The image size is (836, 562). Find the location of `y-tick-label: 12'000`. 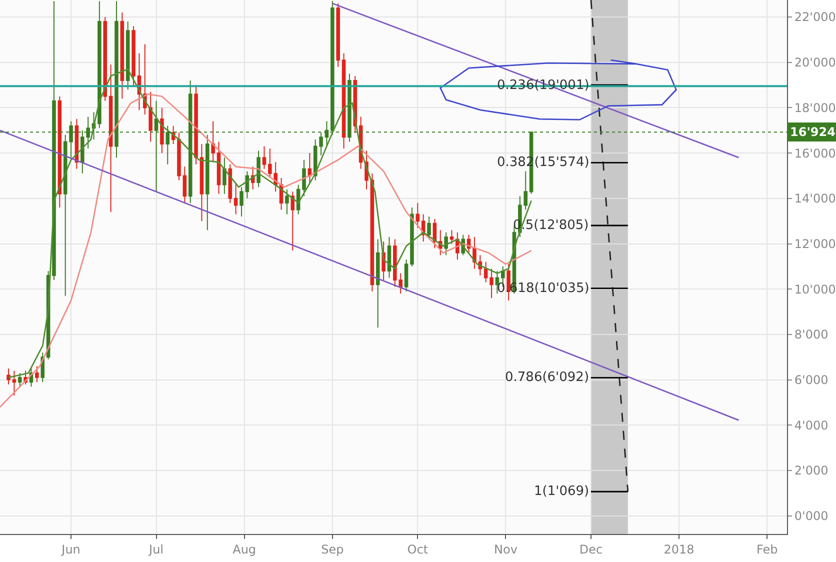

y-tick-label: 12'000 is located at coordinates (815, 243).